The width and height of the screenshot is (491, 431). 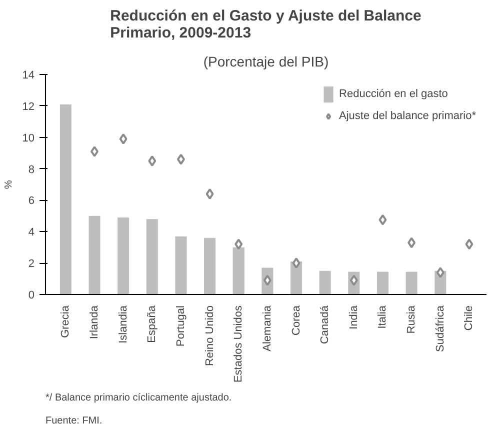 I want to click on x-tick-label: Islandia, so click(x=123, y=324).